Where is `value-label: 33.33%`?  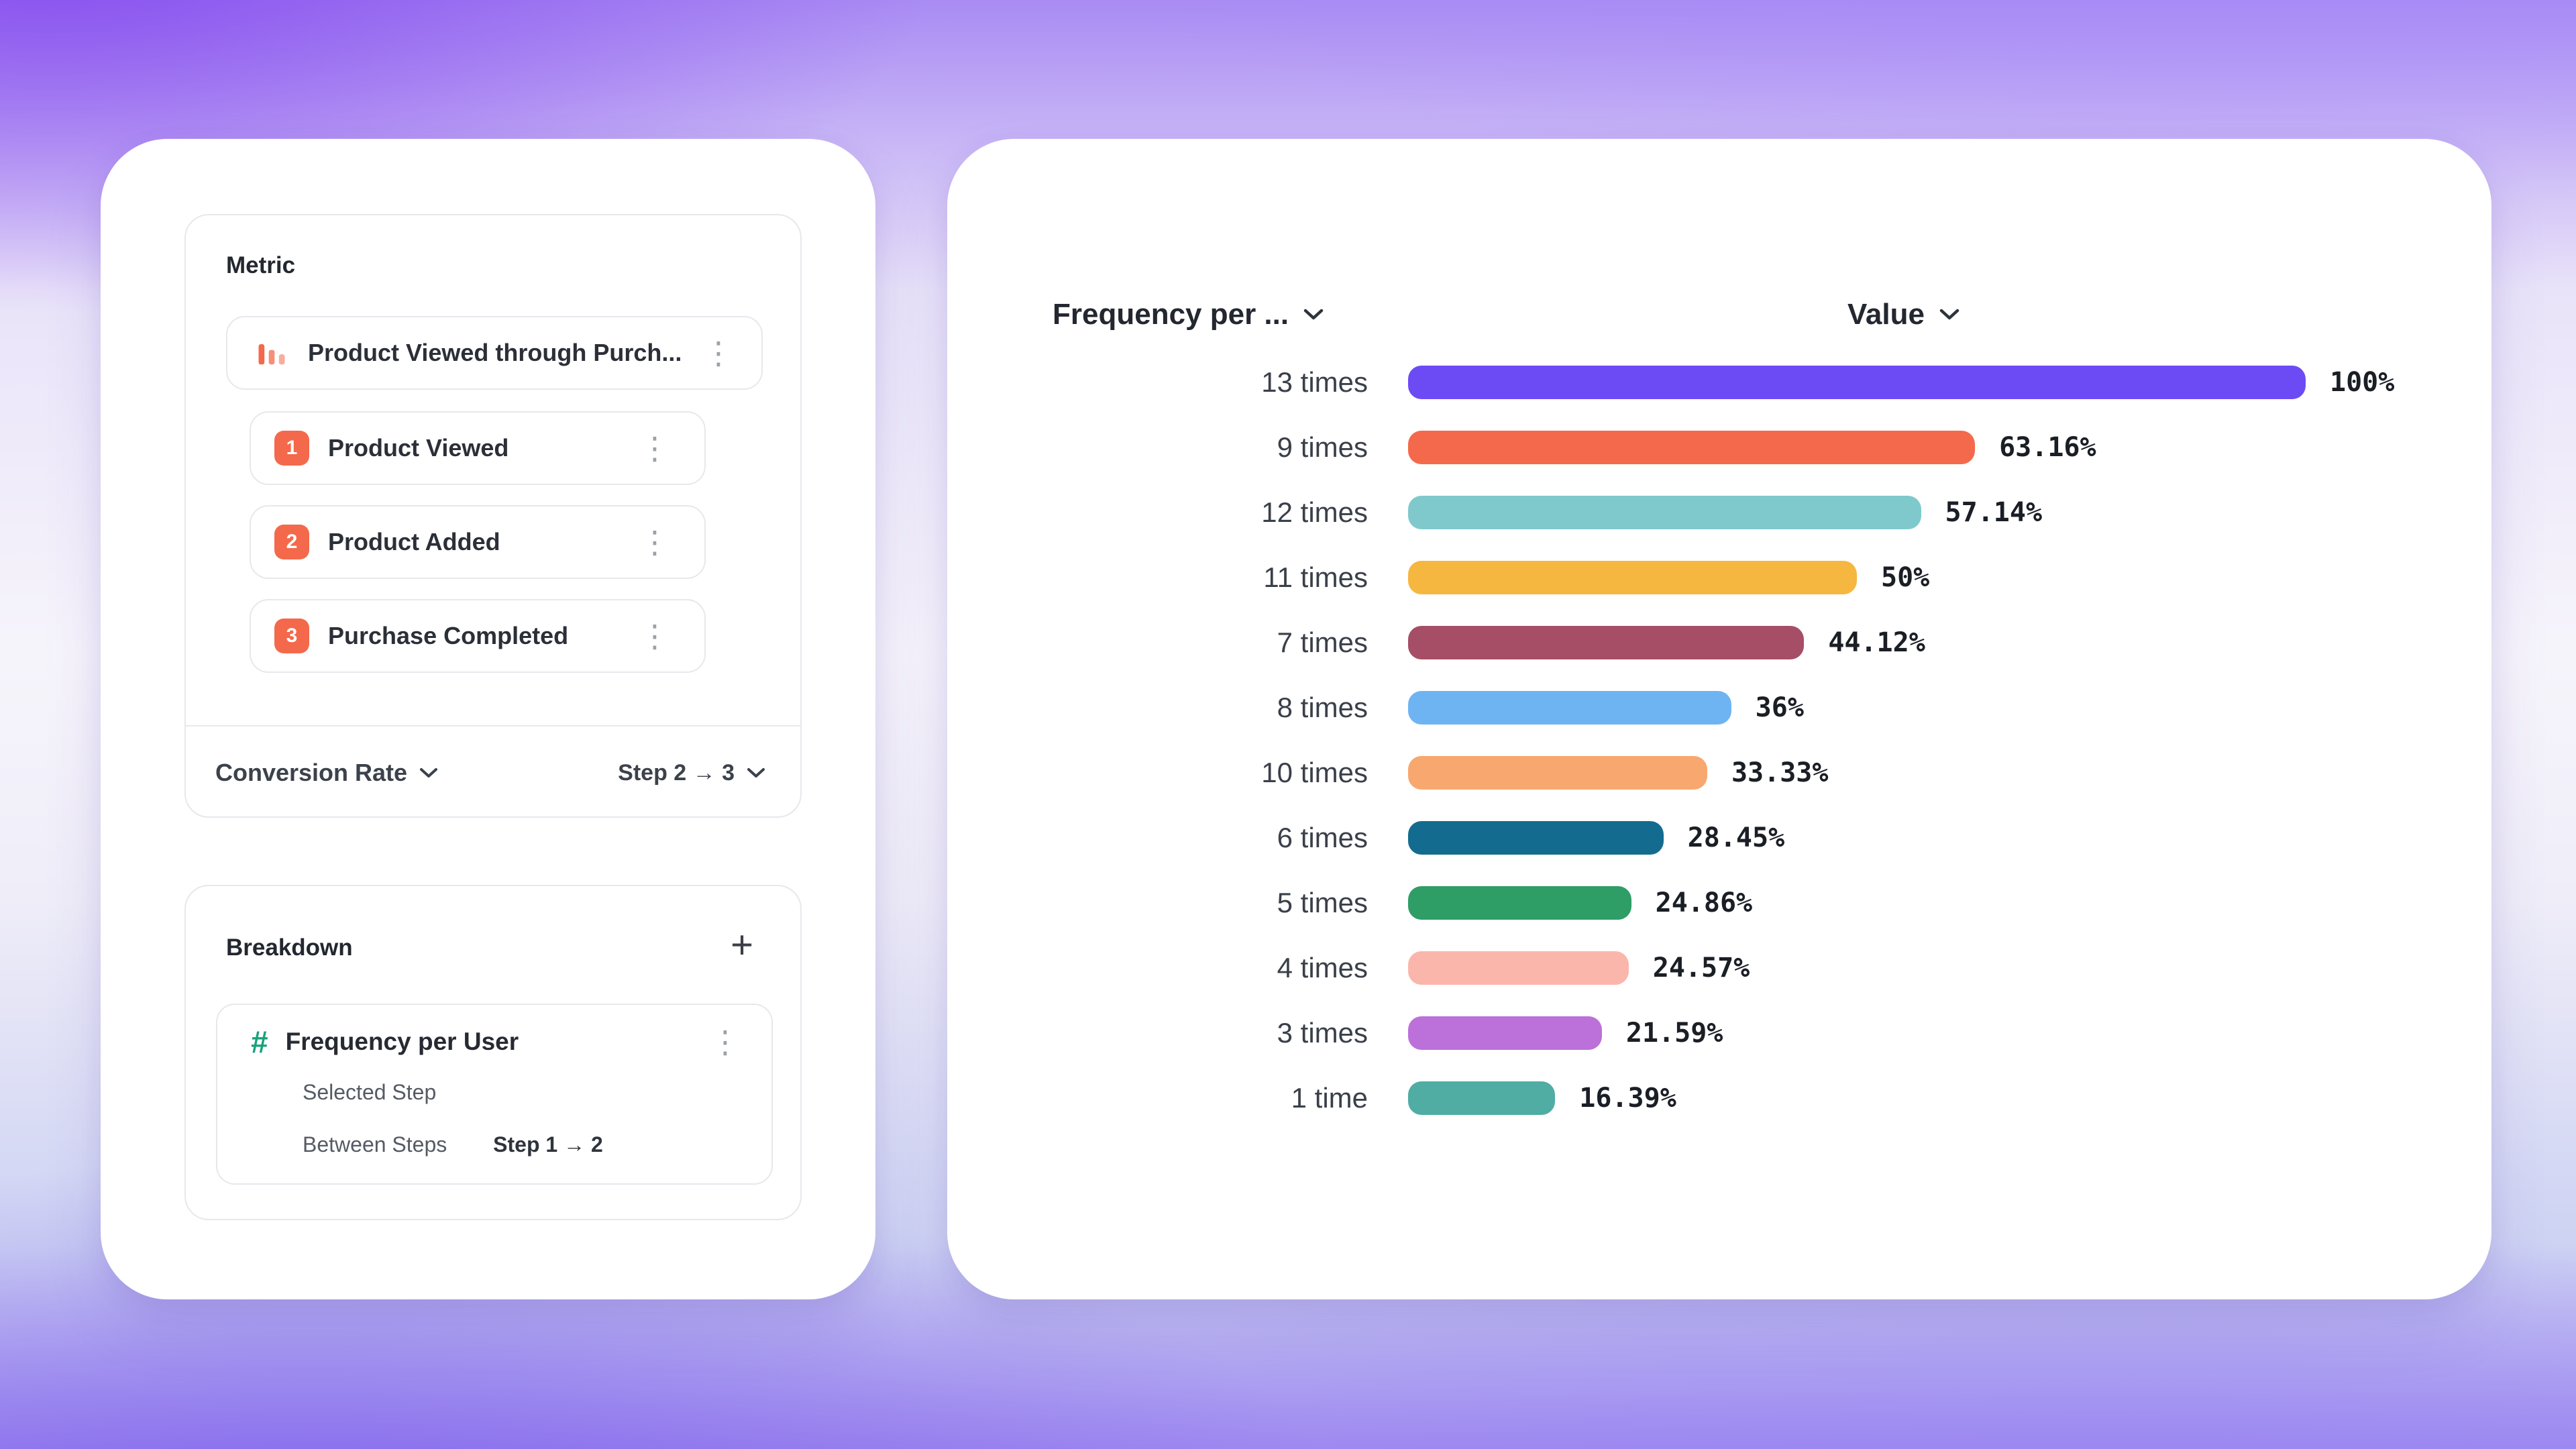 value-label: 33.33% is located at coordinates (1780, 772).